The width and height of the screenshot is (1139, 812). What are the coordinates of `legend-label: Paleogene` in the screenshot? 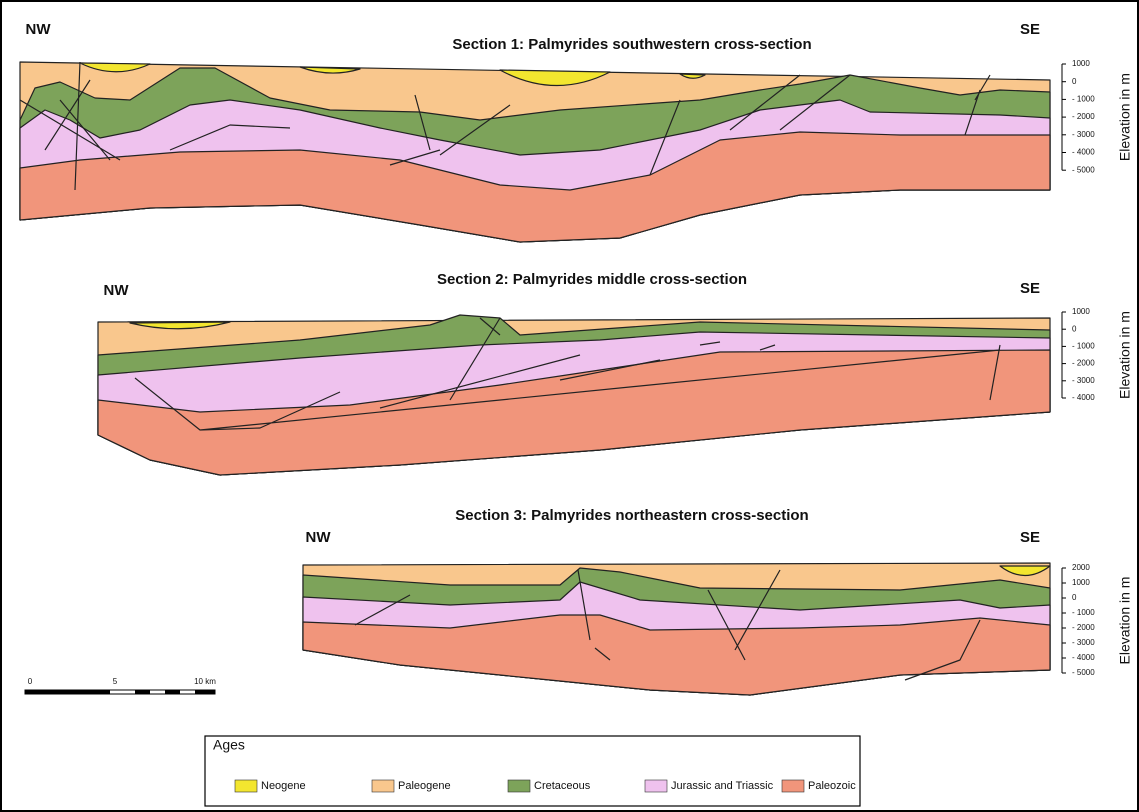 It's located at (424, 786).